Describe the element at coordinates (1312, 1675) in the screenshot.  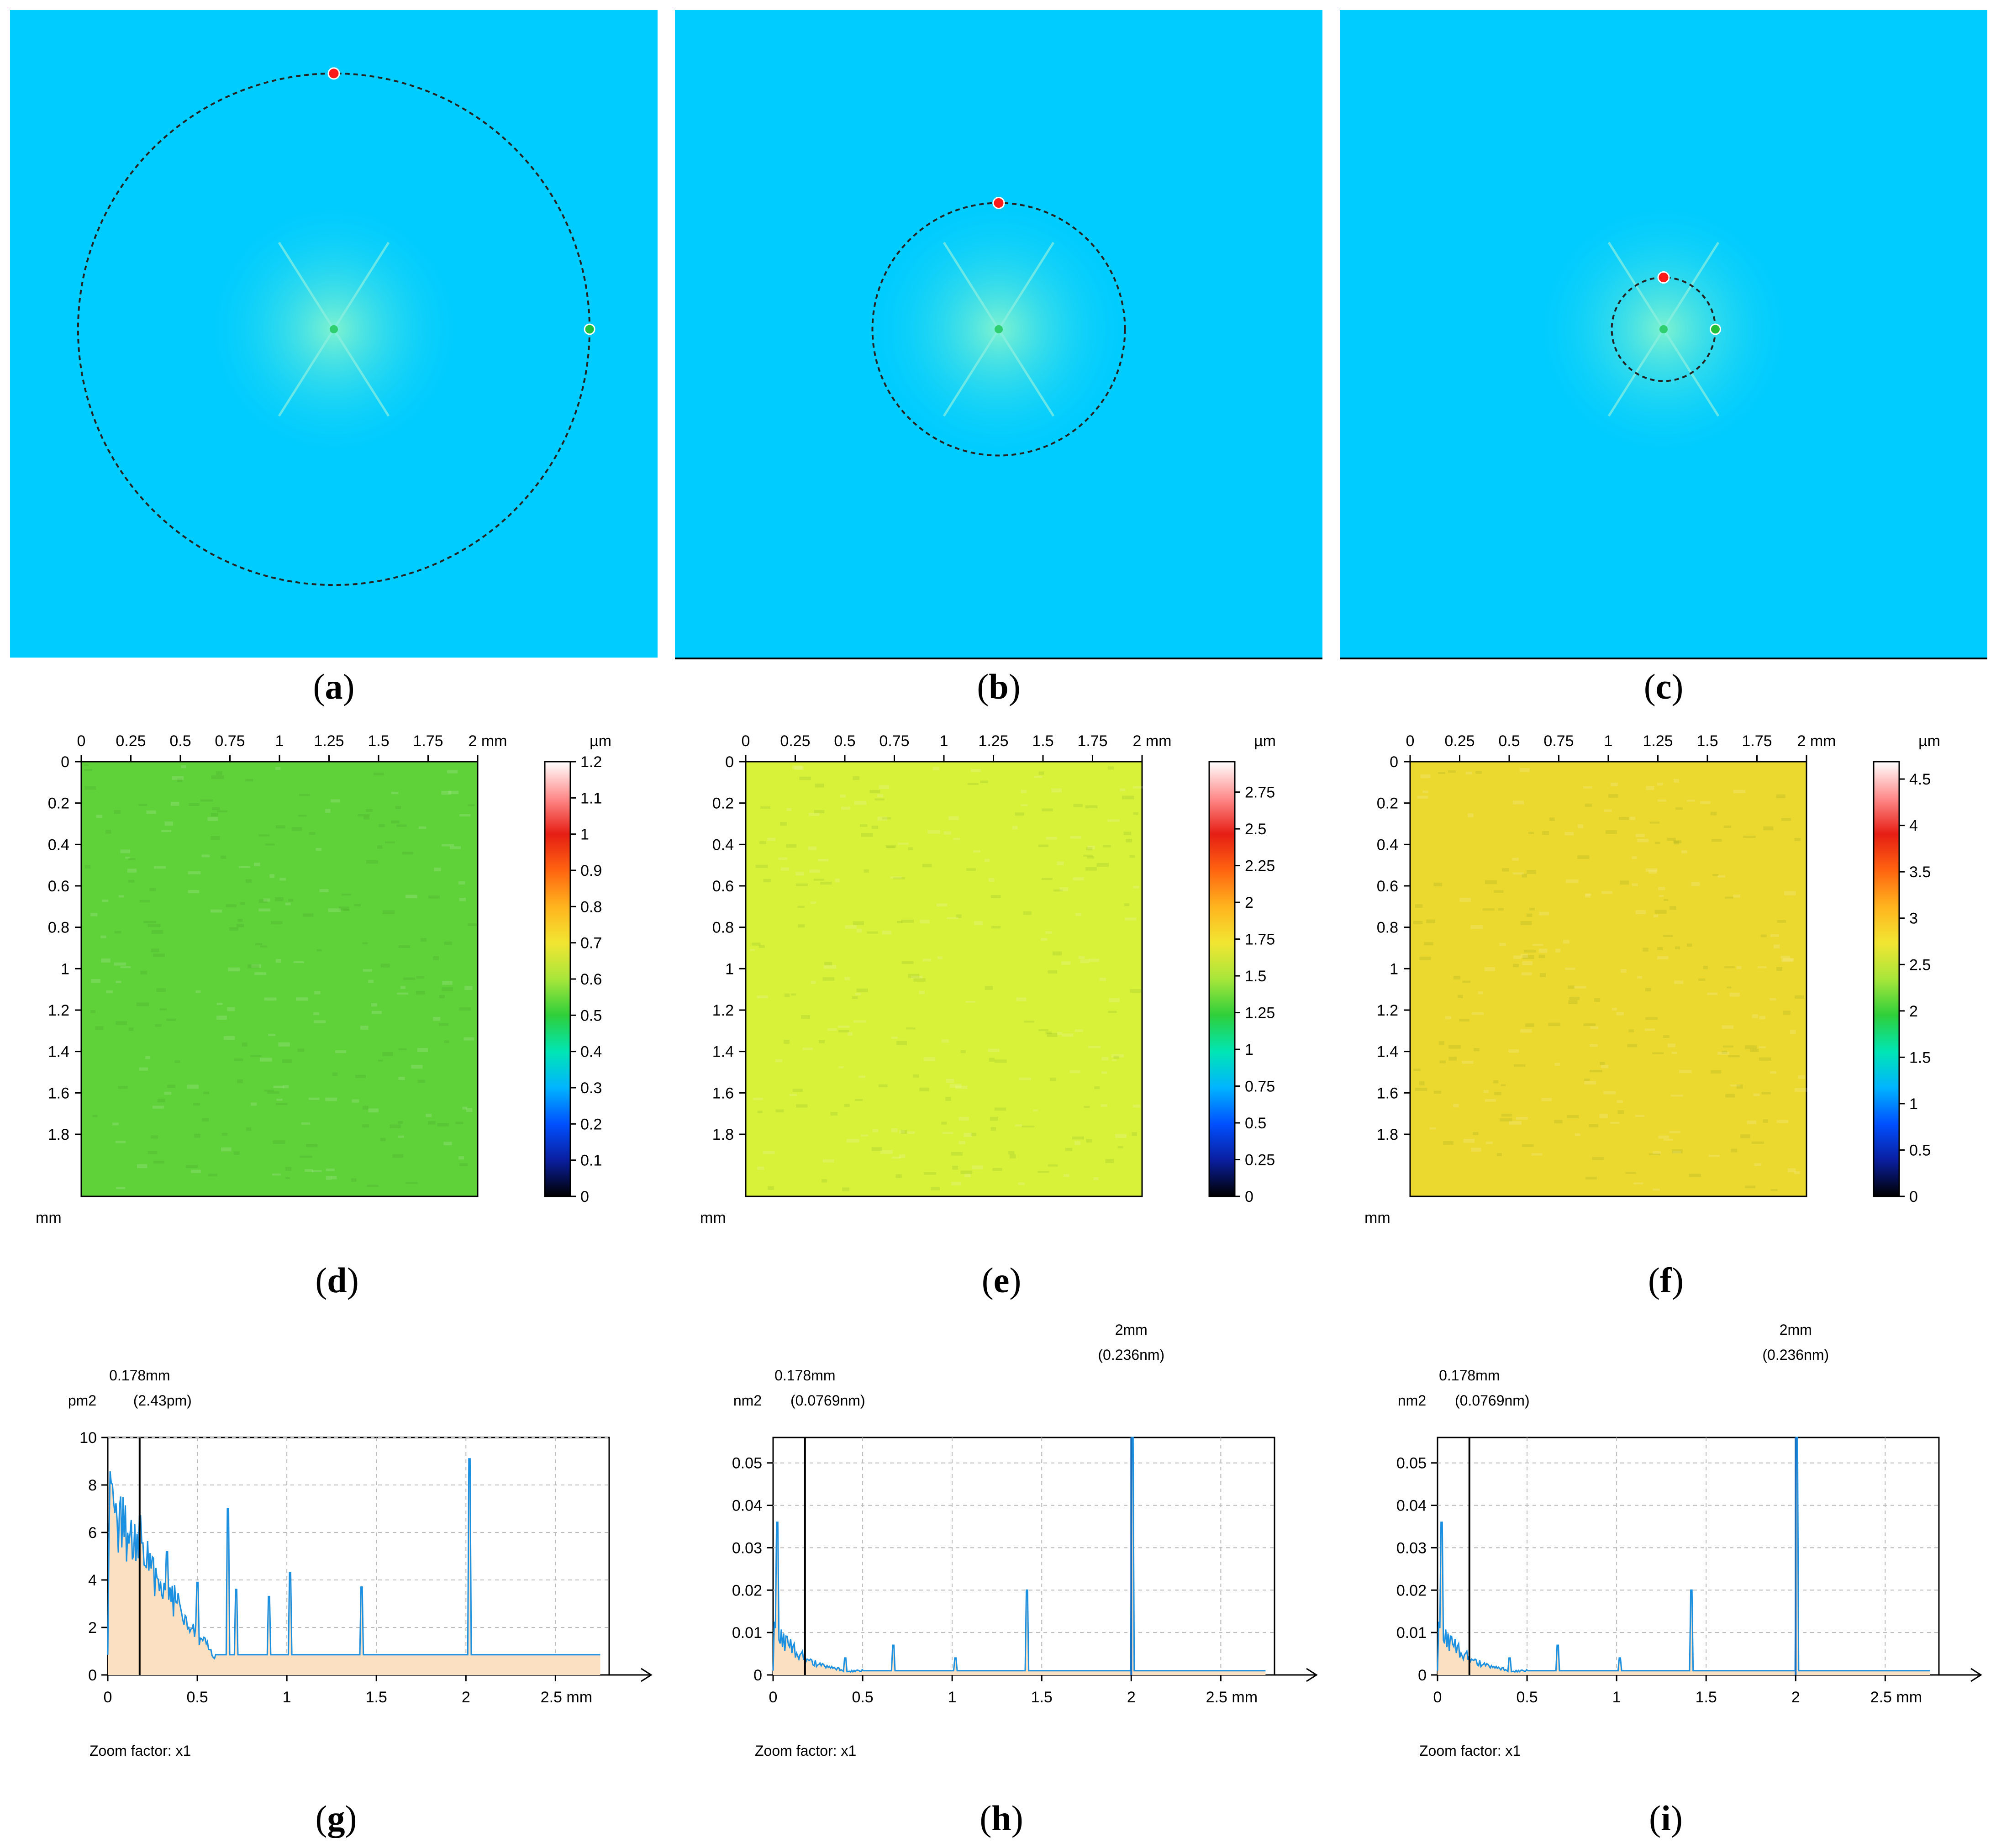
I see `x-axis-arrow` at that location.